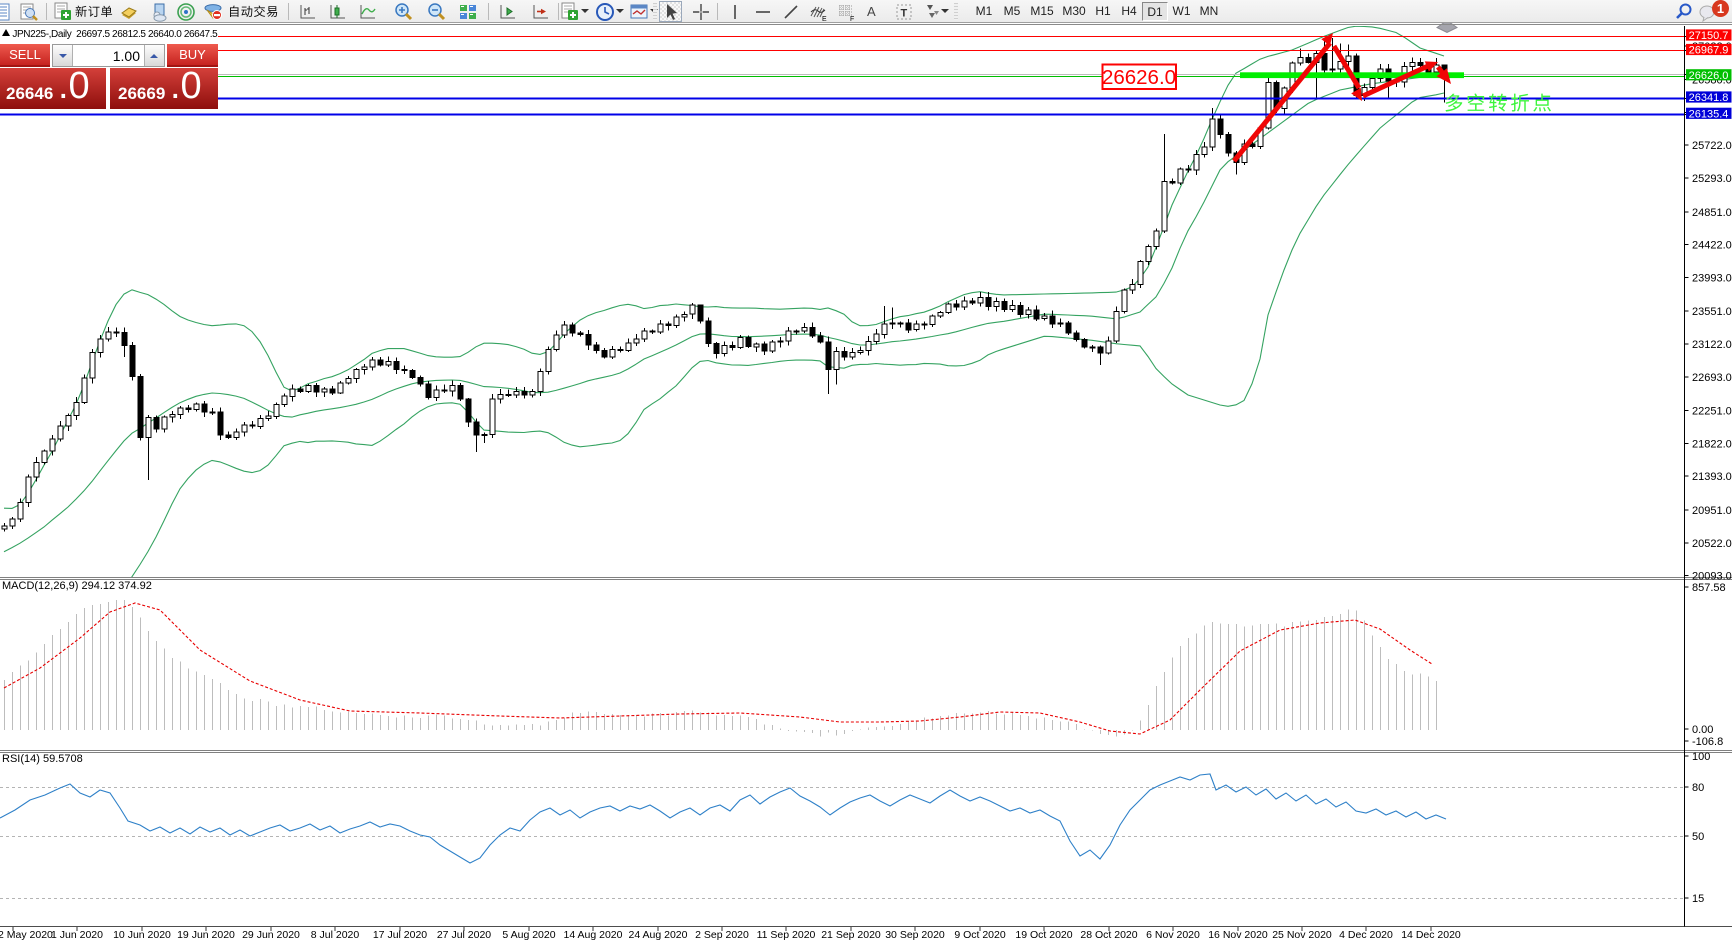  I want to click on svg-text: 30 Sep 2020, so click(915, 935).